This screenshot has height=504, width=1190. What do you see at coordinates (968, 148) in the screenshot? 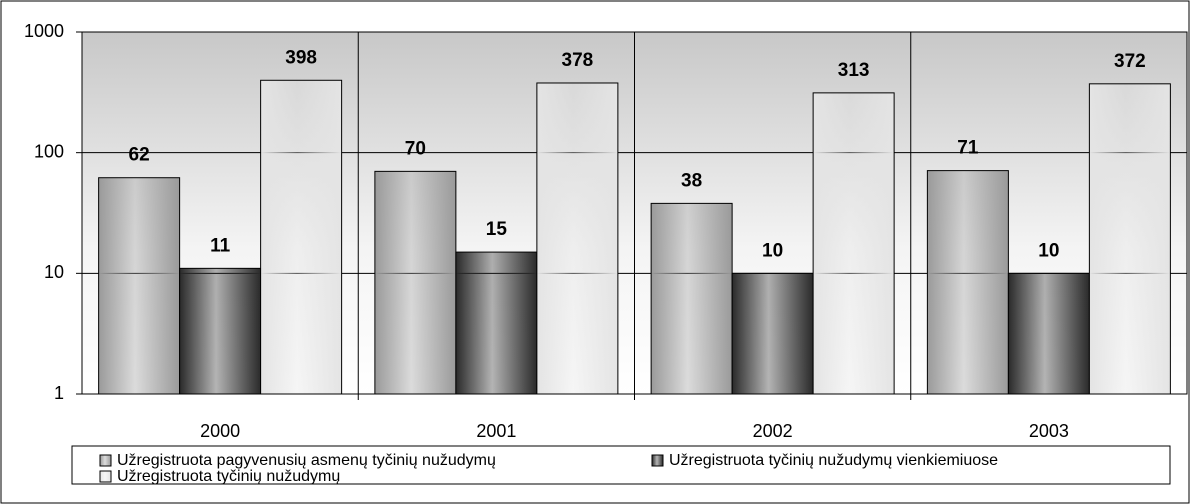
I see `data-label: 71` at bounding box center [968, 148].